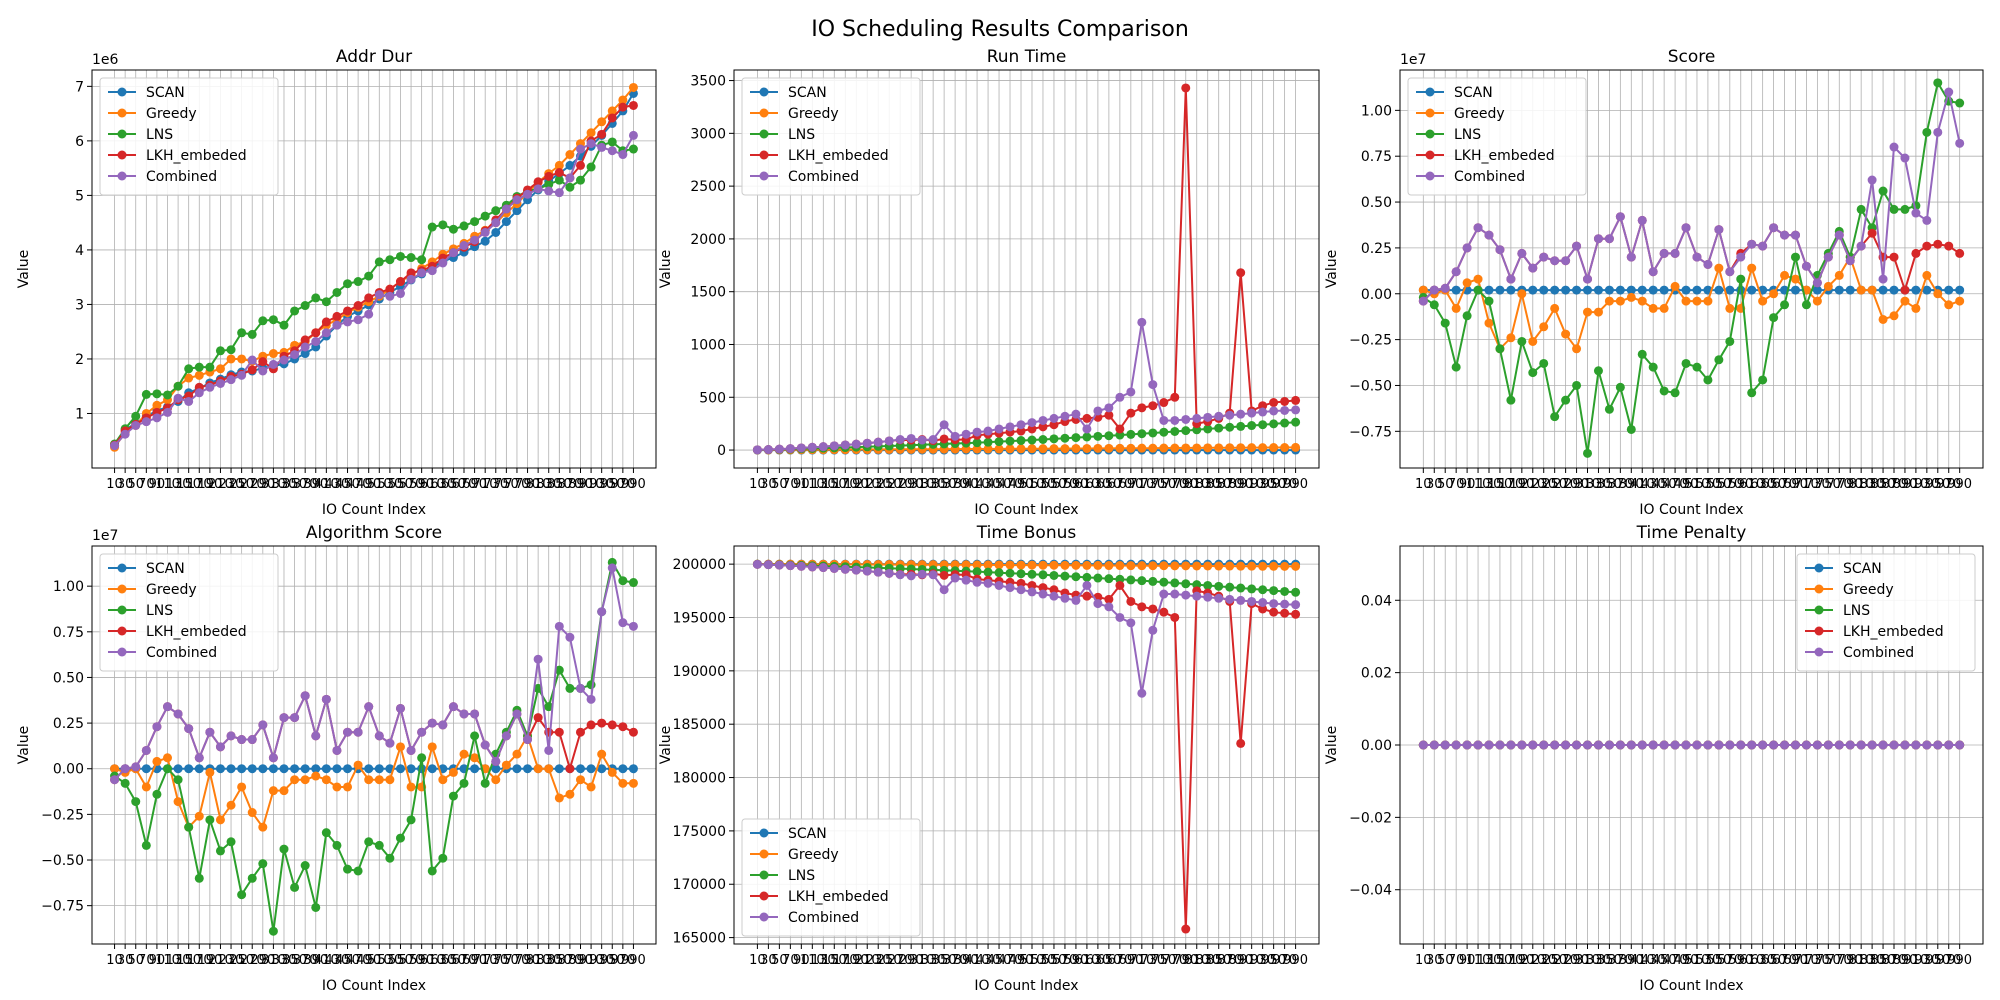 The image size is (2000, 1000). What do you see at coordinates (764, 134) in the screenshot?
I see `legend-marker-LNS` at bounding box center [764, 134].